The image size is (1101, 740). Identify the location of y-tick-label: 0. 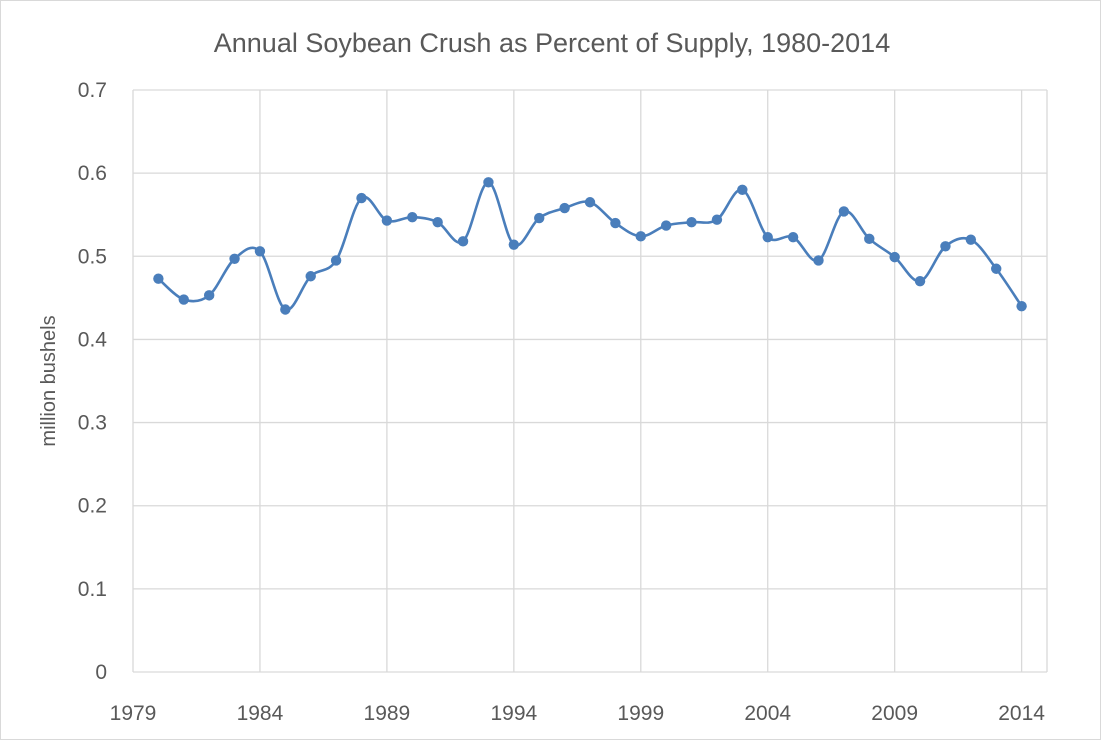
(101, 672).